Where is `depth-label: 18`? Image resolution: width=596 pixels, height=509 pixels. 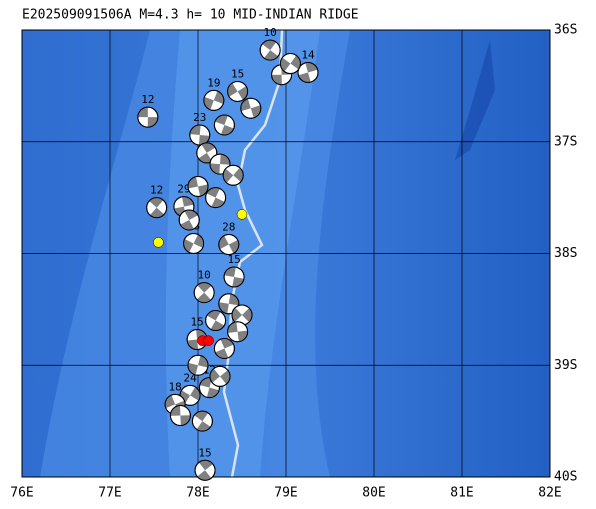 depth-label: 18 is located at coordinates (174, 386).